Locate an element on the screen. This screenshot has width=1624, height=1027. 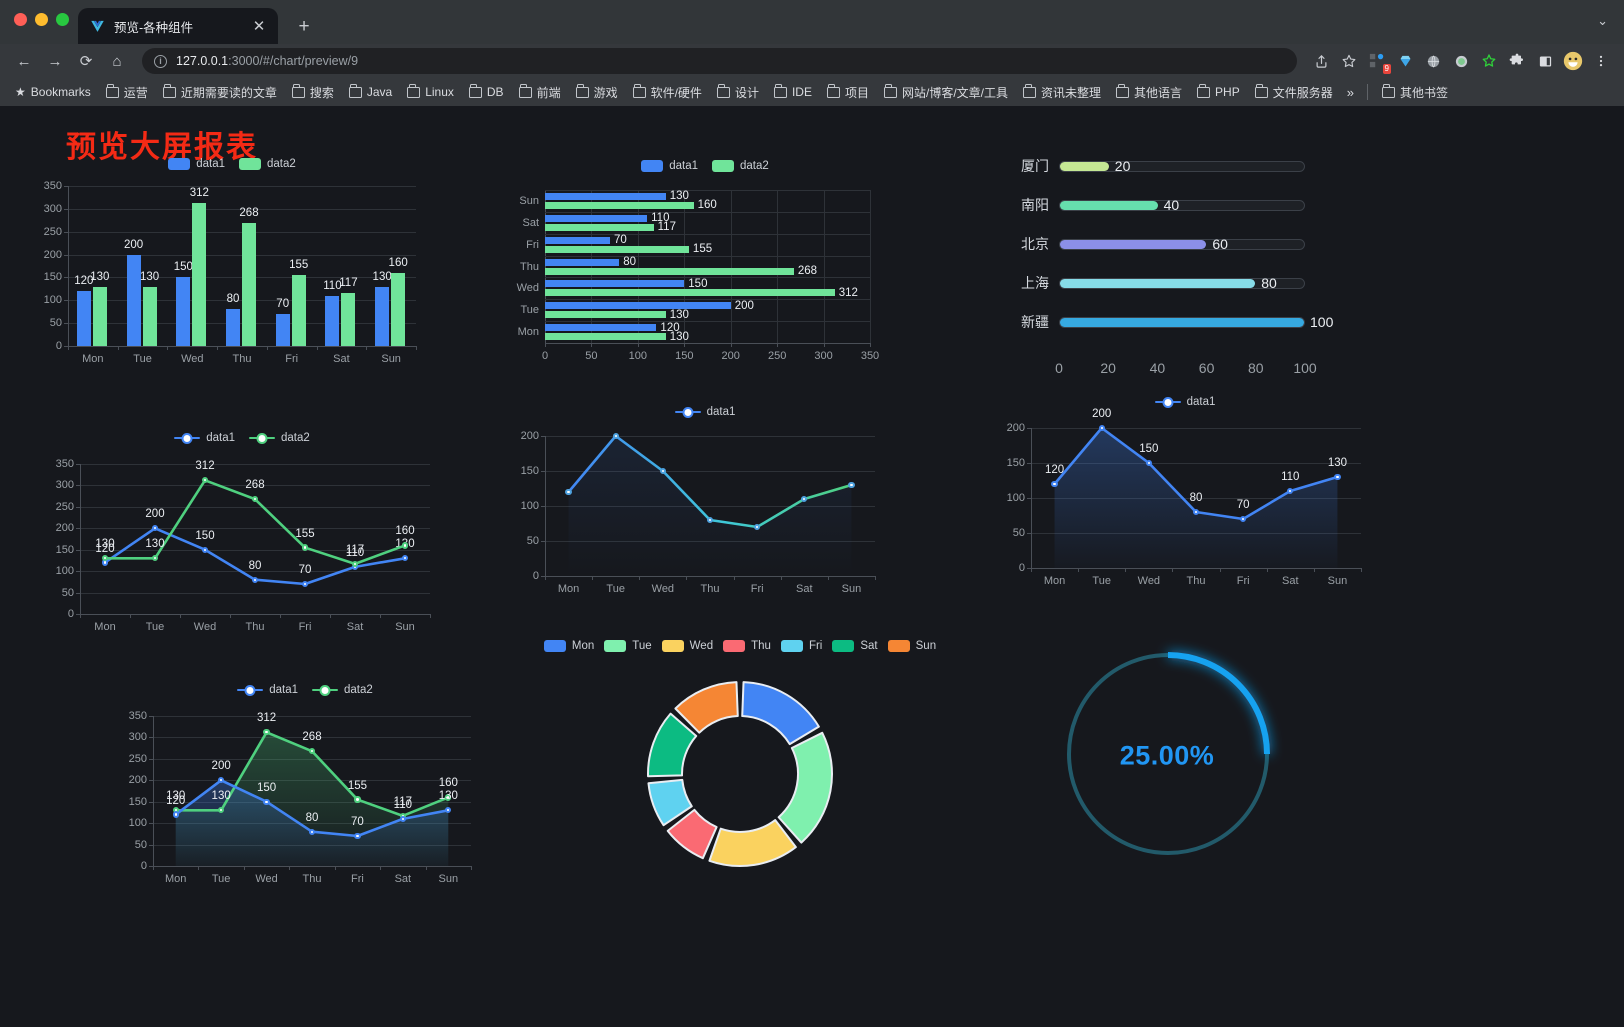
legend-donut-item-4: Fri is located at coordinates (801, 646).